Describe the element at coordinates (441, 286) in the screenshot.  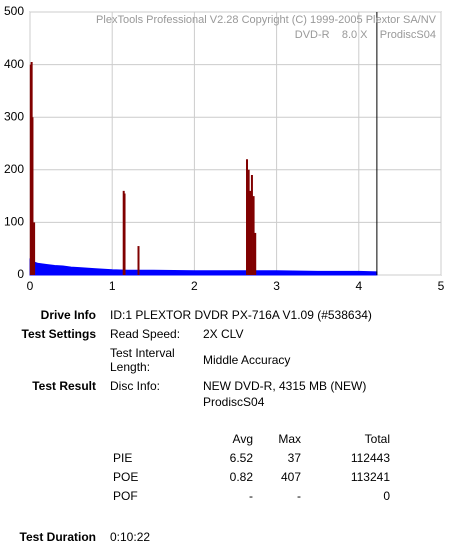
I see `x-tick-label: 5` at that location.